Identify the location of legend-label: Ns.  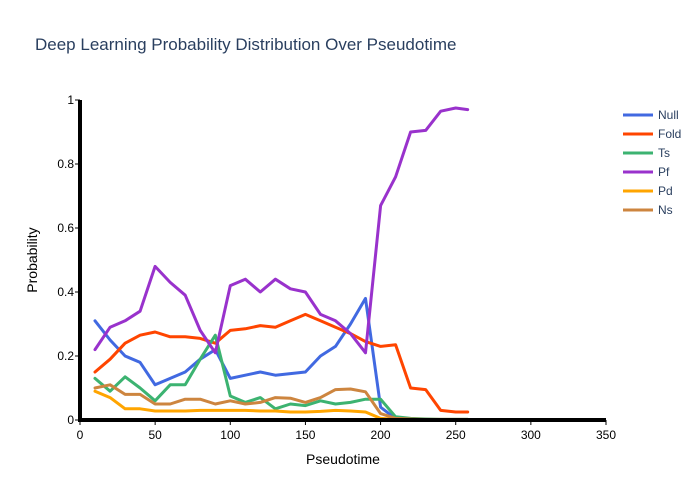
(665, 210).